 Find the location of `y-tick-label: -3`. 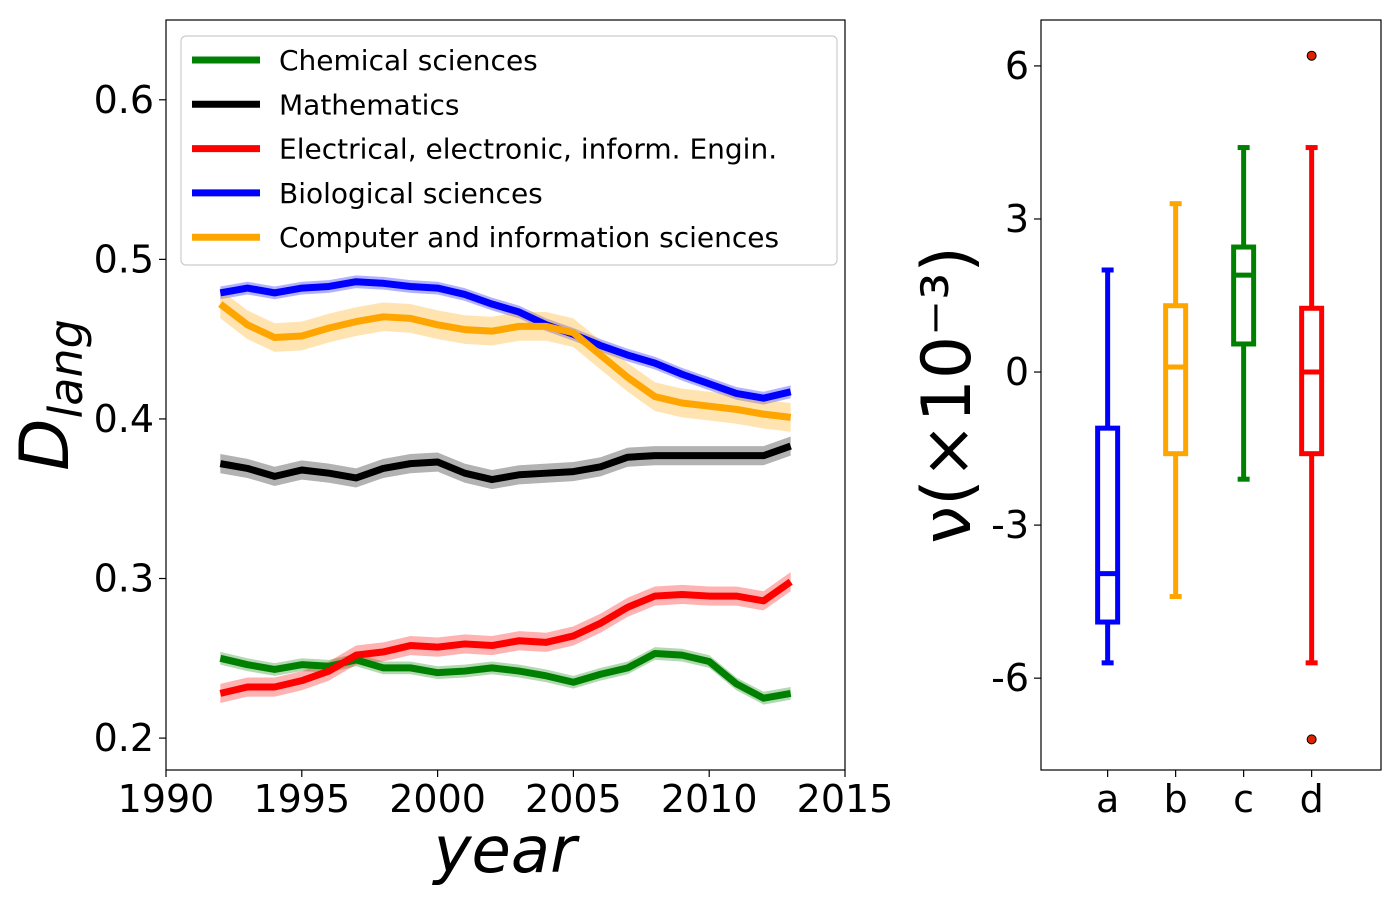

y-tick-label: -3 is located at coordinates (1010, 525).